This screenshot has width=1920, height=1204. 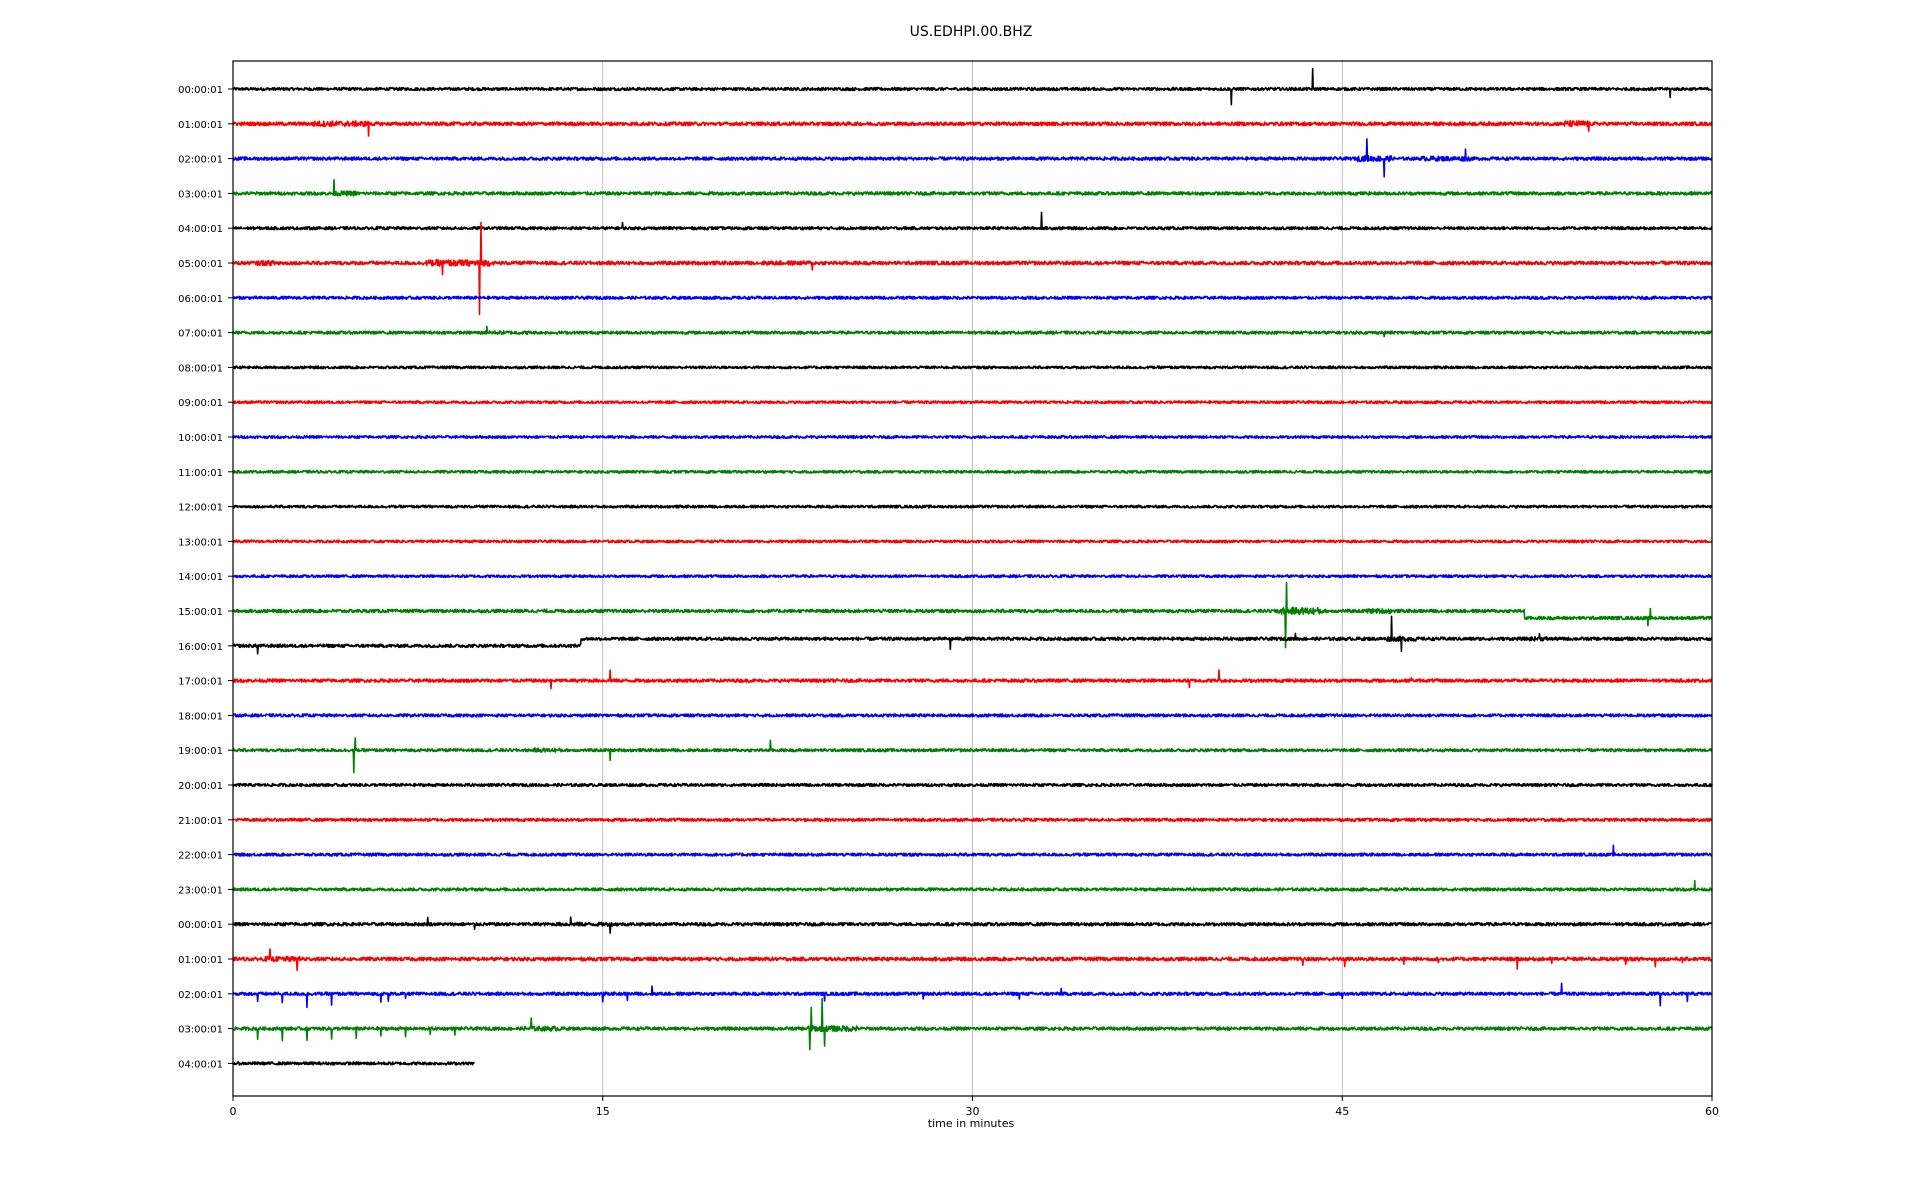 What do you see at coordinates (200, 508) in the screenshot?
I see `row-time-label: 12:00:01` at bounding box center [200, 508].